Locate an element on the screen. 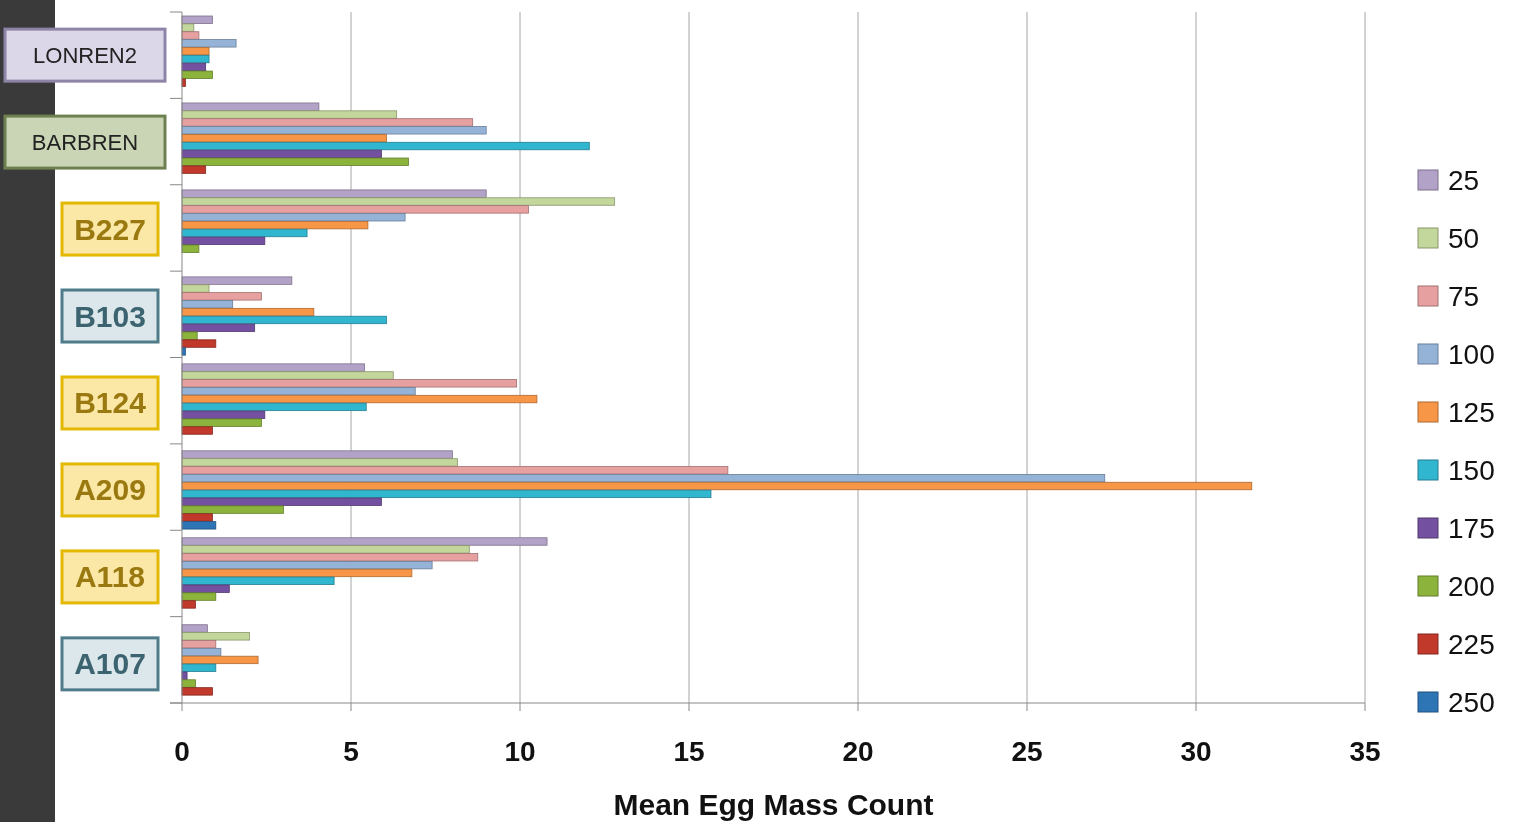 The width and height of the screenshot is (1519, 822). x-tick-label: 35 is located at coordinates (1365, 751).